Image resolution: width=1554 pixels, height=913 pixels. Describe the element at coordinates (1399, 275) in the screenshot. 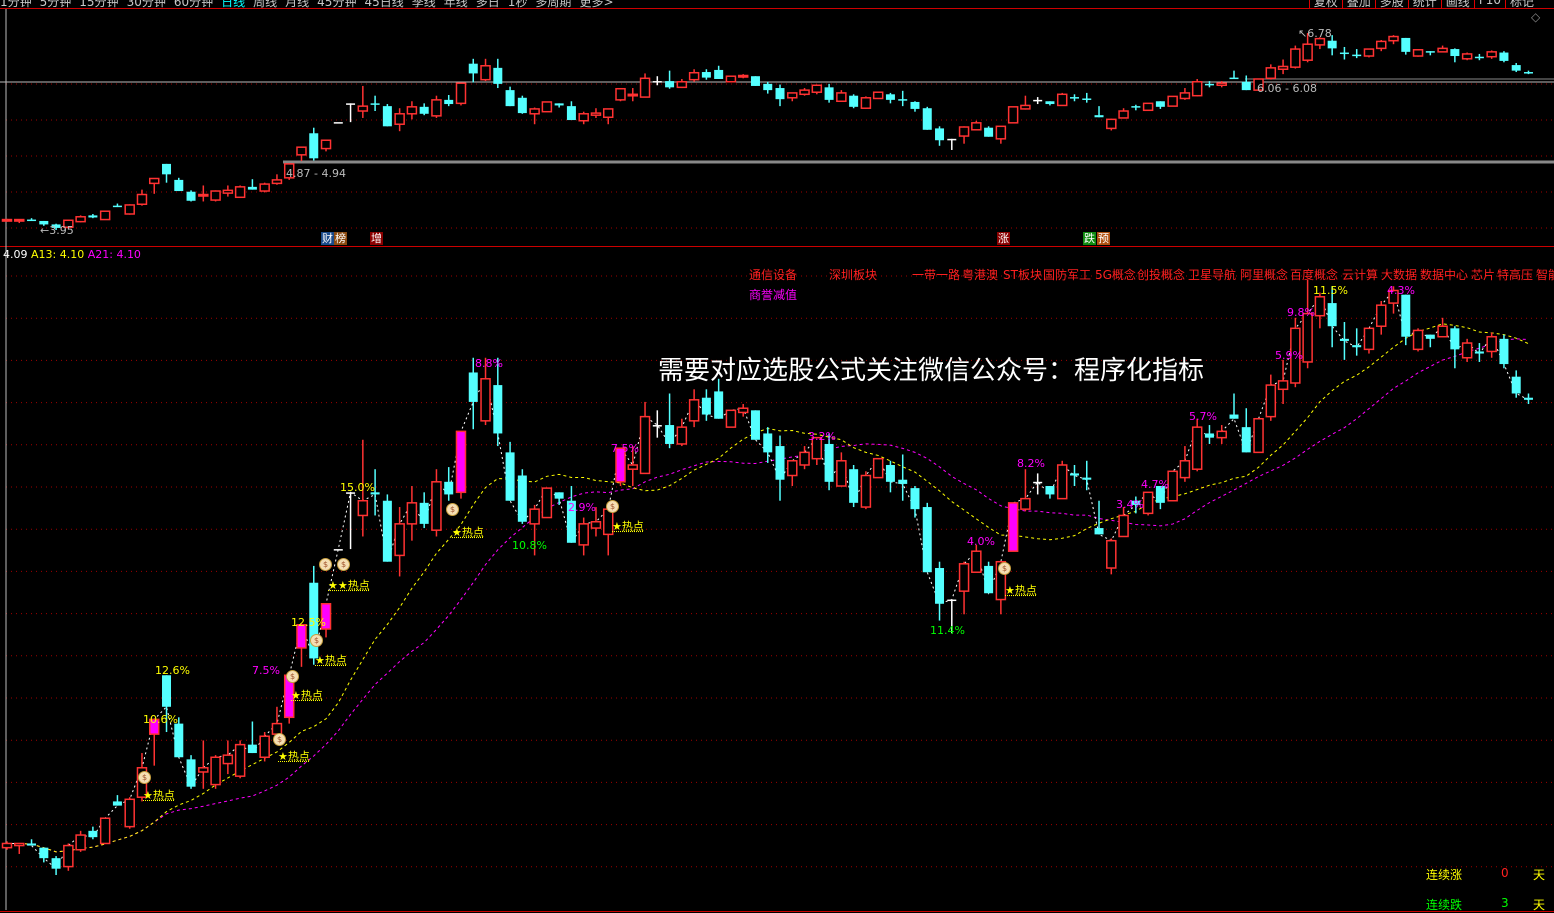

I see `sector-tag: 大数据` at that location.